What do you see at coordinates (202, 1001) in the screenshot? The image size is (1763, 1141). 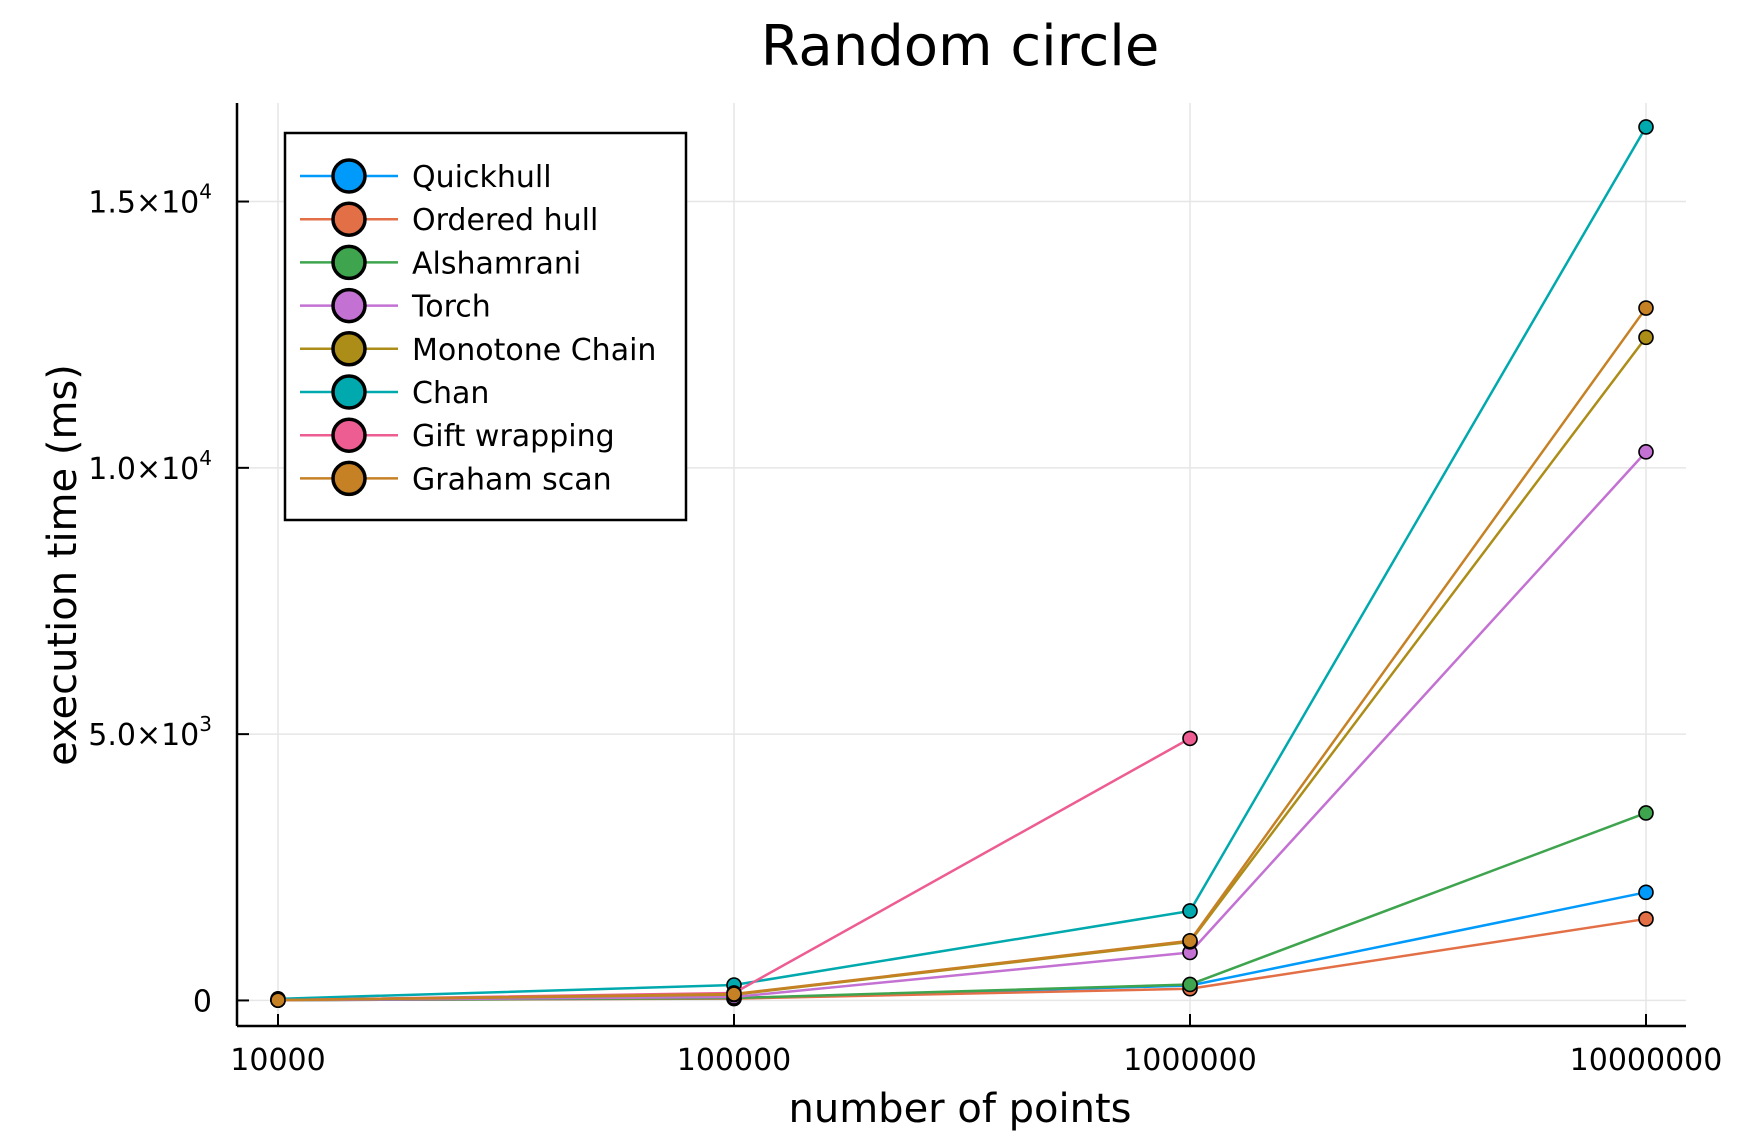 I see `y-tick-label: 0` at bounding box center [202, 1001].